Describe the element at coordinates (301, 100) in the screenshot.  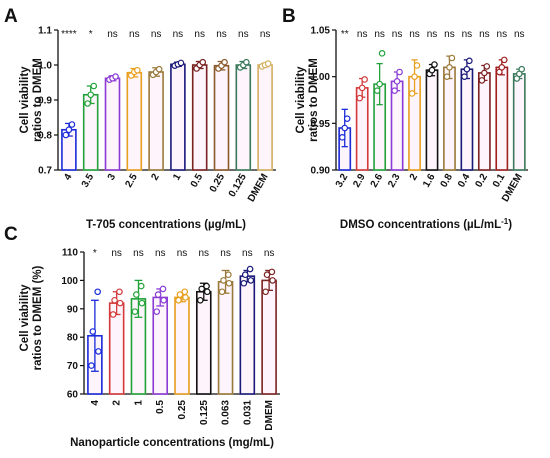
I see `y-axis-title-b-line1: Cell viability` at that location.